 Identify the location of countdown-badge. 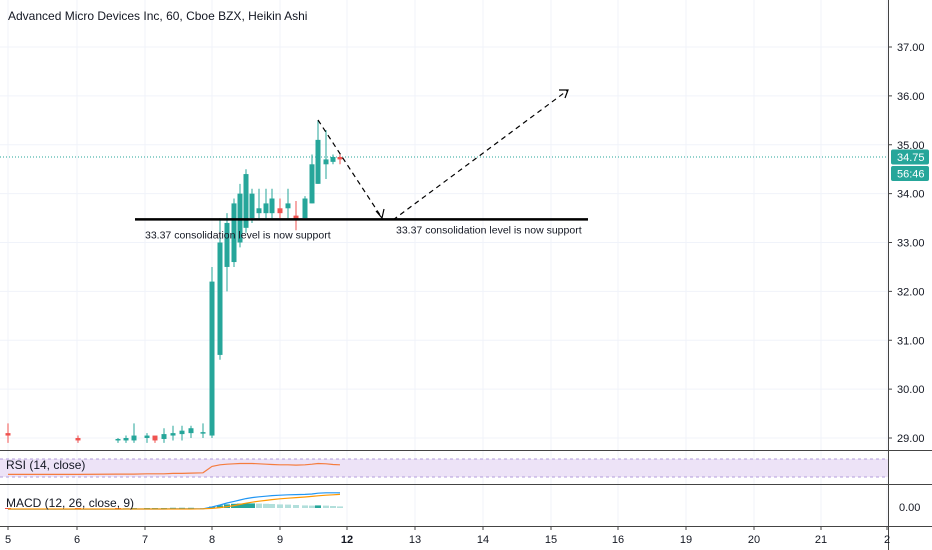
(910, 173).